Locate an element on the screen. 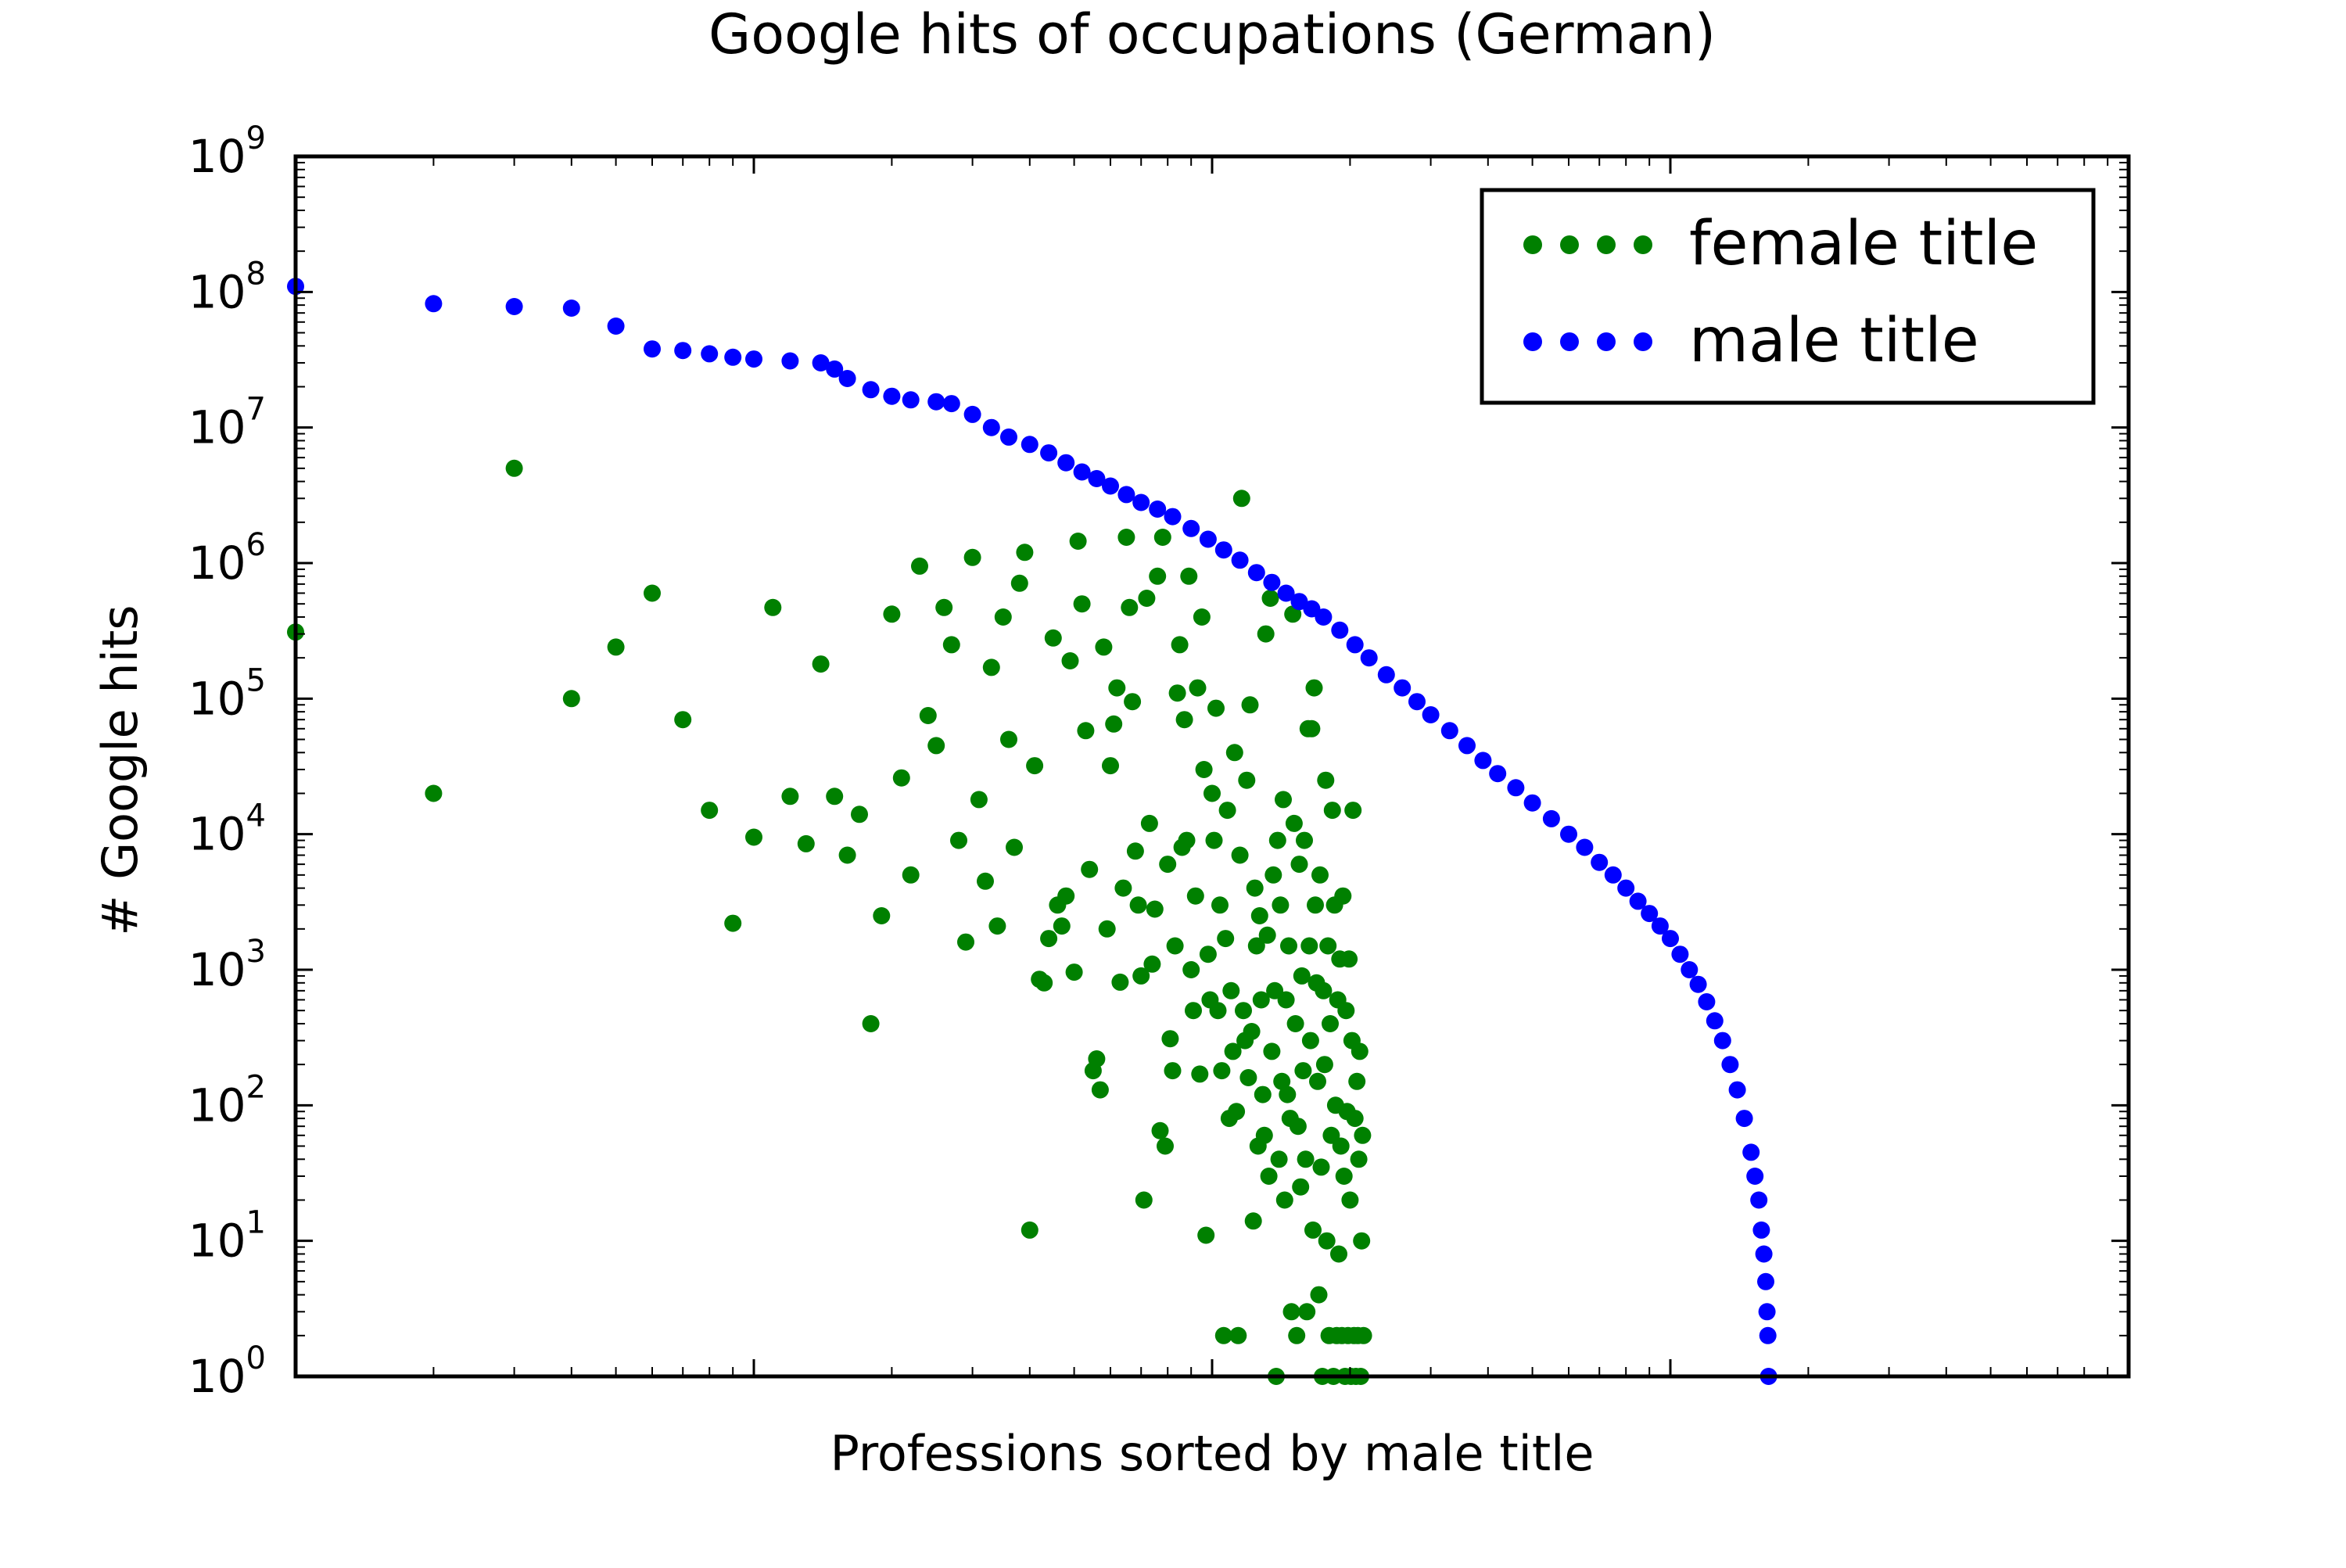 The height and width of the screenshot is (1568, 2346). y-tick-label: 10⁸ is located at coordinates (227, 287).